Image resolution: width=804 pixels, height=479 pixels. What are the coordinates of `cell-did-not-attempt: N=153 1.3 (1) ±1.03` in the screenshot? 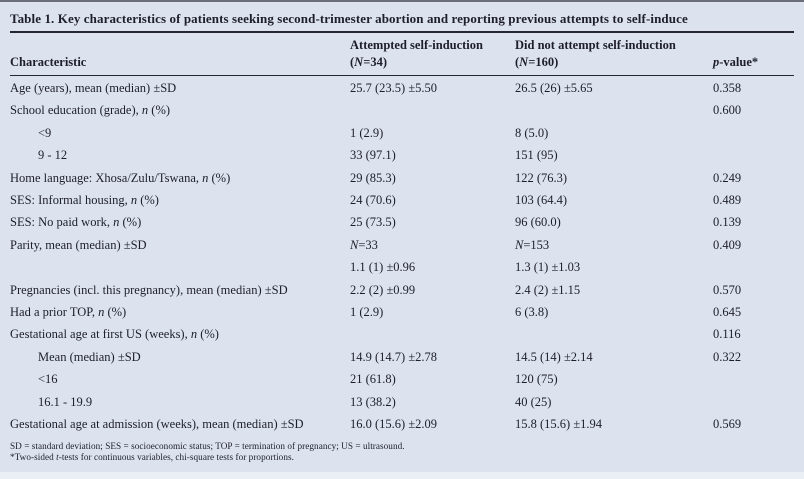 It's located at (548, 256).